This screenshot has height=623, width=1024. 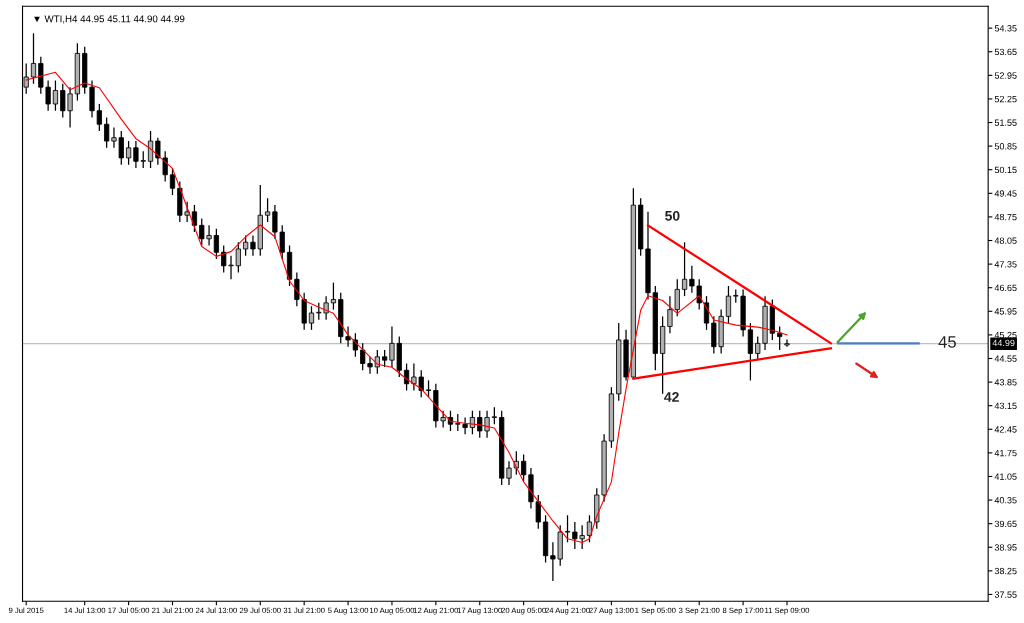 What do you see at coordinates (1005, 264) in the screenshot?
I see `y-tick-label: 47.35` at bounding box center [1005, 264].